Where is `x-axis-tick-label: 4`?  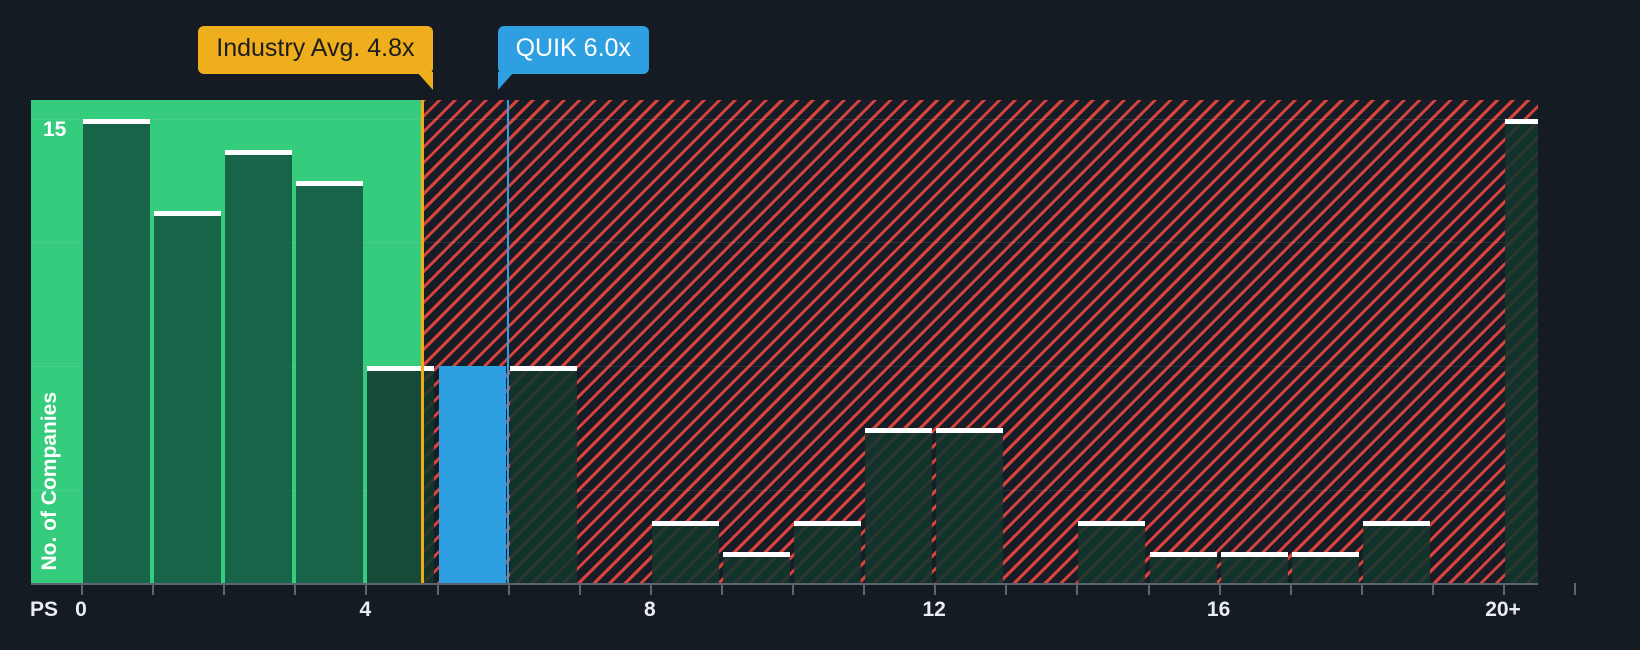 x-axis-tick-label: 4 is located at coordinates (365, 609).